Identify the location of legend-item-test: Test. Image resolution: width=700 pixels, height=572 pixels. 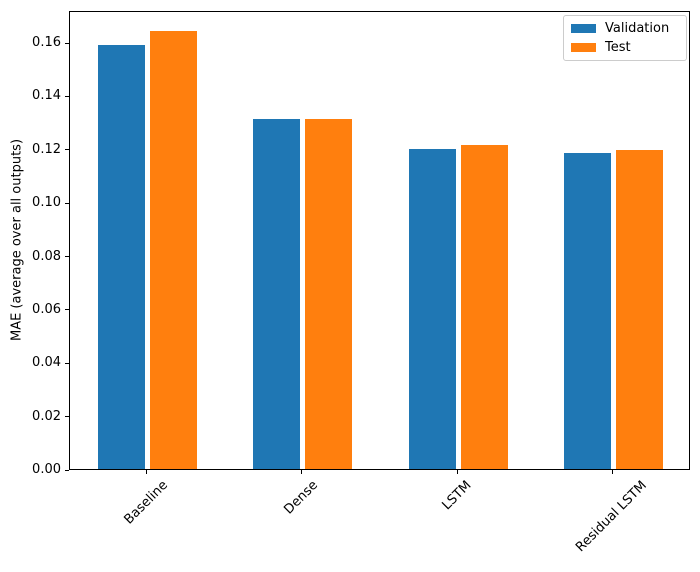
(625, 47).